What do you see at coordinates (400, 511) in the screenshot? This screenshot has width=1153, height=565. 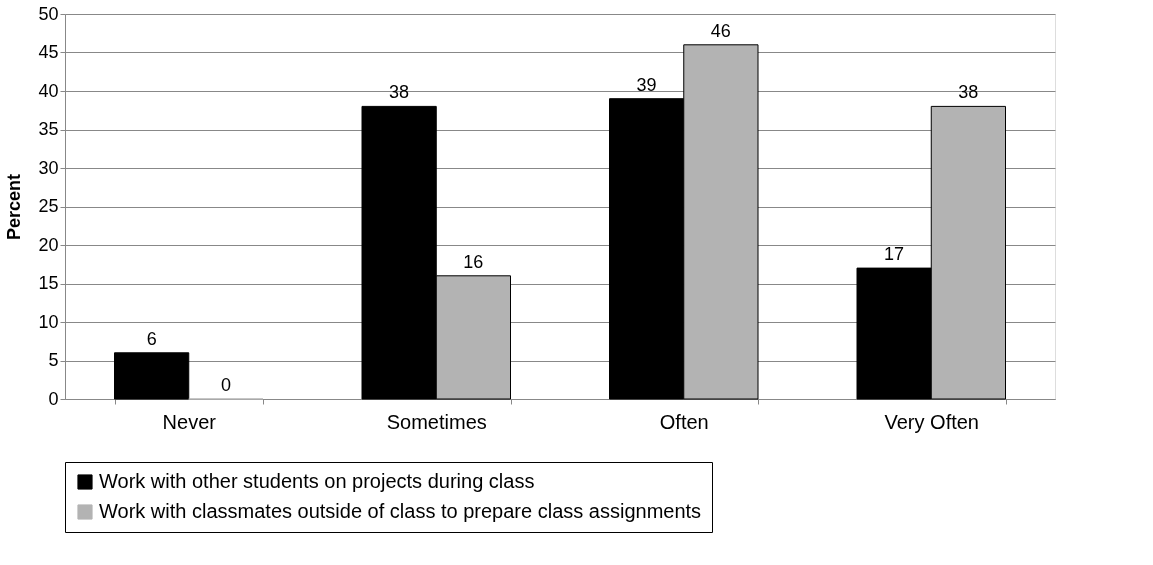 I see `legend-label: Work with classmates outside of class to prepare class assignments` at bounding box center [400, 511].